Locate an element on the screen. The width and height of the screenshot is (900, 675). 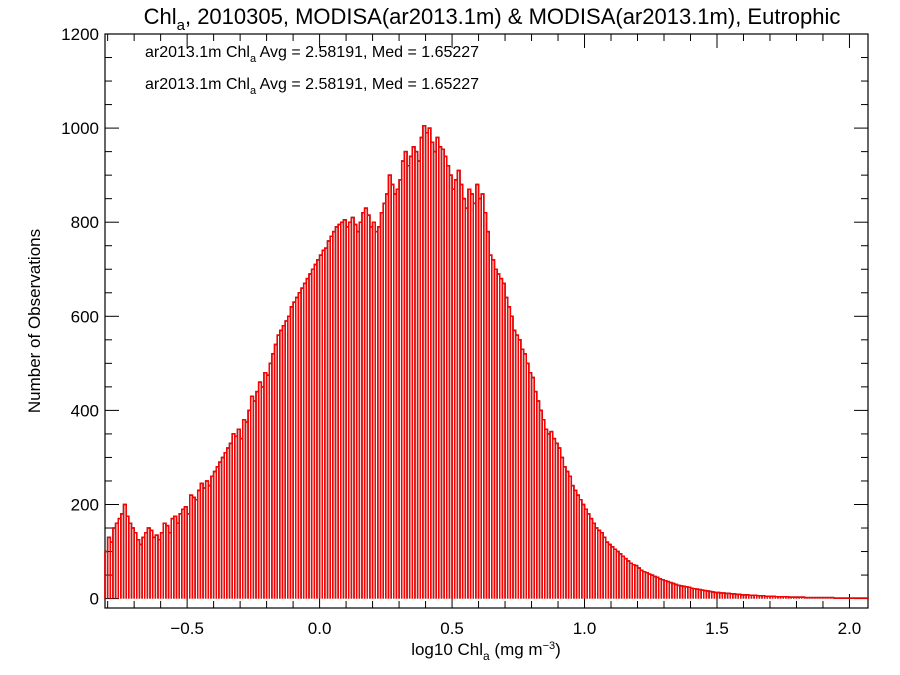
y-tick-labels: 0 200 400 600 800 1000 1200 is located at coordinates (80, 317).